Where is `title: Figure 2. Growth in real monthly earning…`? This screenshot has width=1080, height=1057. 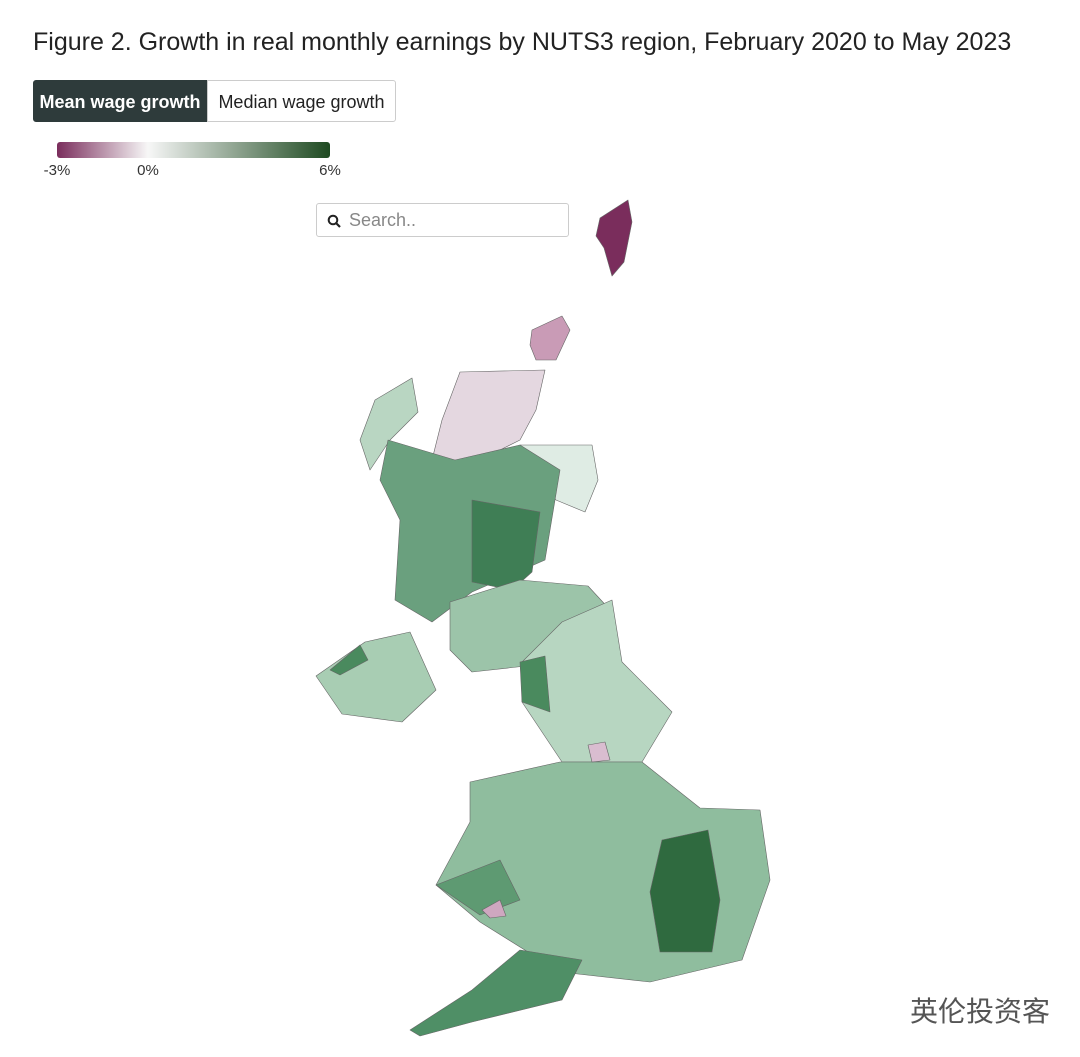 title: Figure 2. Growth in real monthly earning… is located at coordinates (522, 42).